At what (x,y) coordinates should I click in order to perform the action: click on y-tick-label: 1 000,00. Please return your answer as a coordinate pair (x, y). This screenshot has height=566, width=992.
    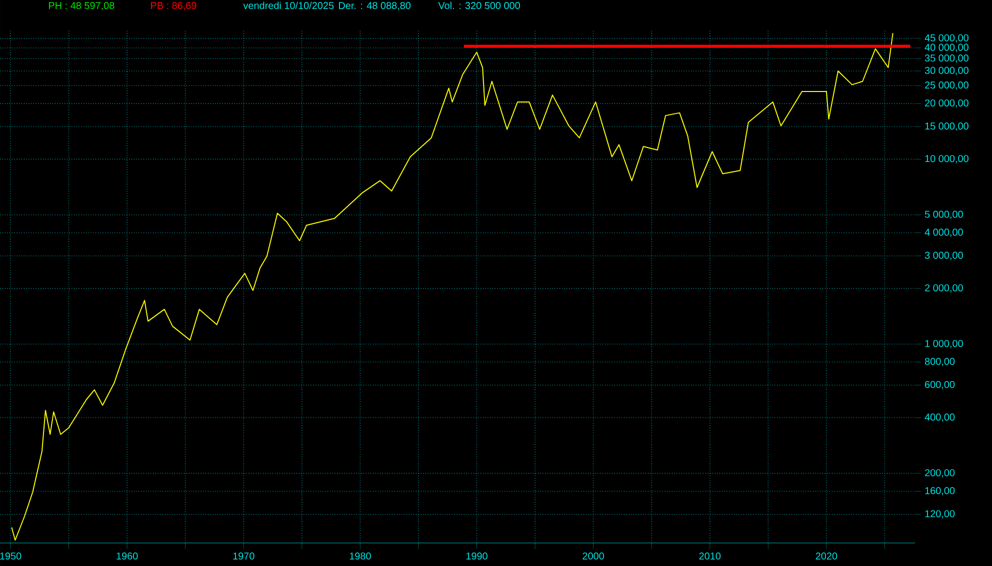
    Looking at the image, I should click on (944, 344).